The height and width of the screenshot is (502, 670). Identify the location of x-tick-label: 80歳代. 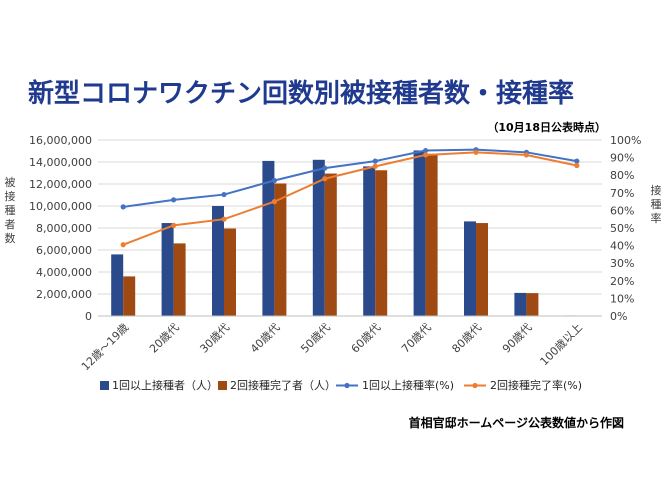
(466, 338).